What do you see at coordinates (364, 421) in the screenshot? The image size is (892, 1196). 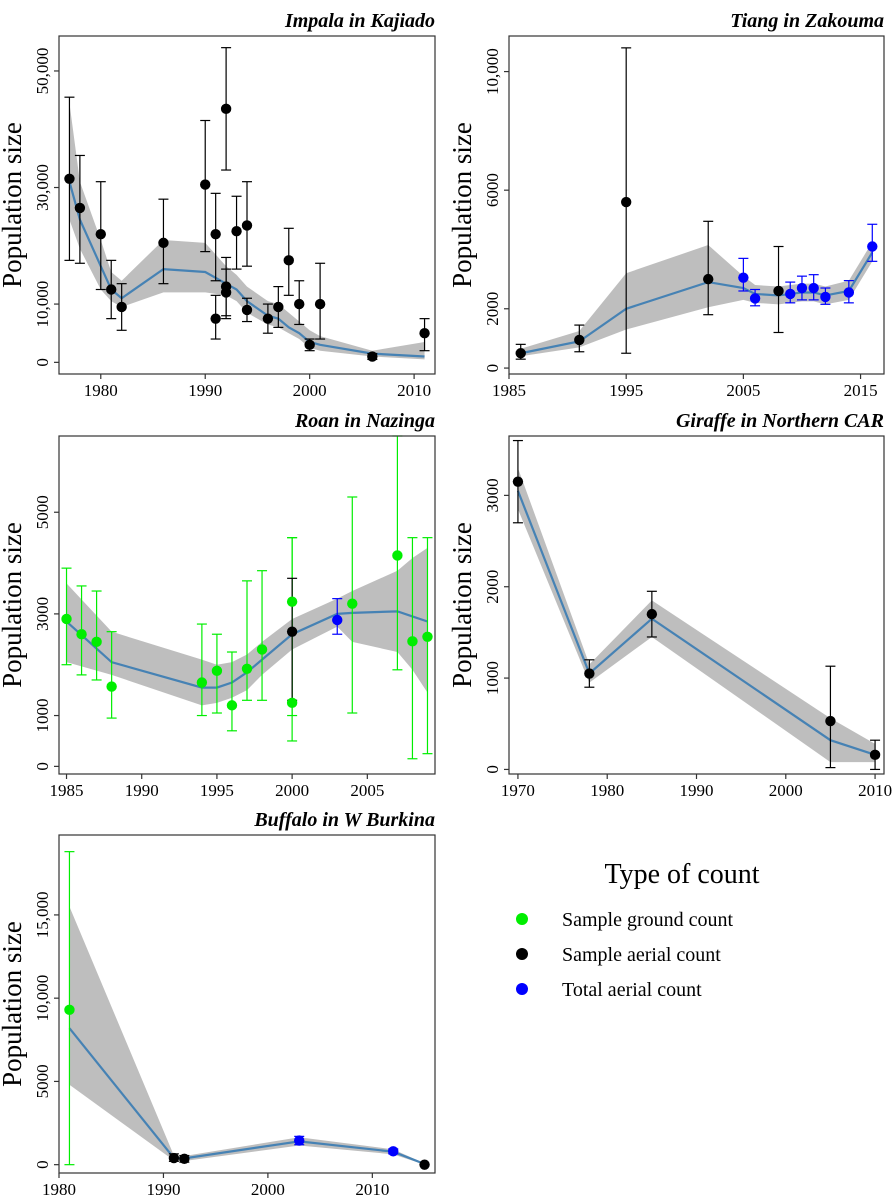 I see `panel-title: Roan in Nazinga` at bounding box center [364, 421].